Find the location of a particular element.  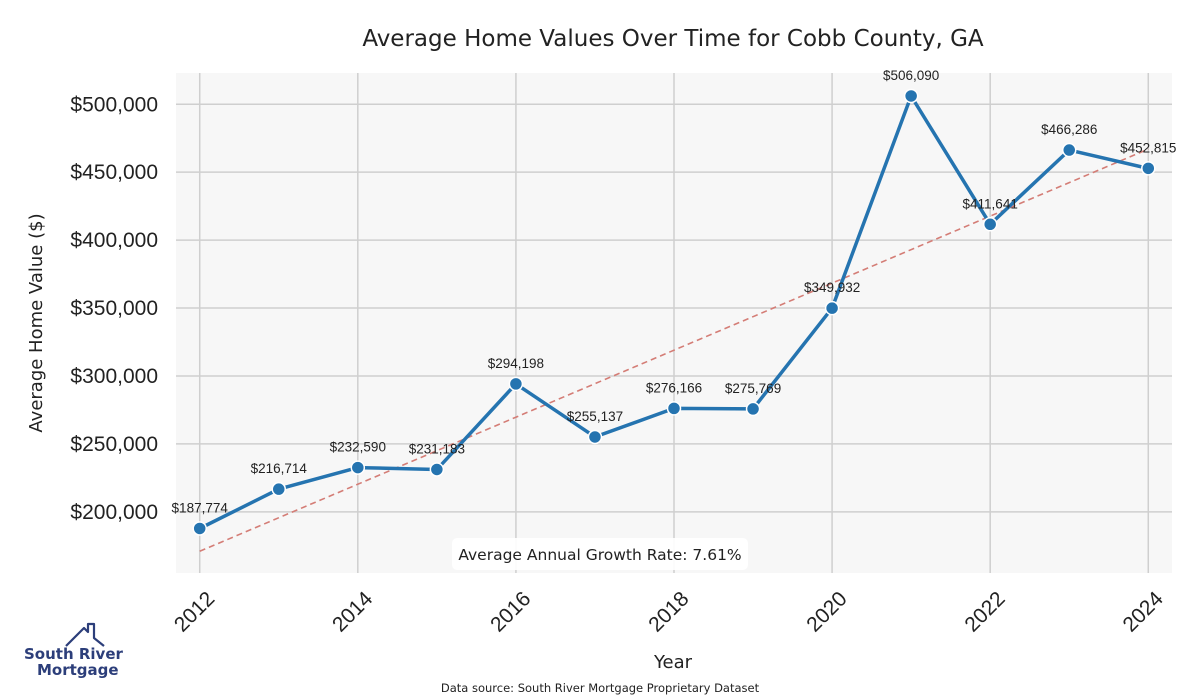

data-label: $466,286 is located at coordinates (1069, 129).